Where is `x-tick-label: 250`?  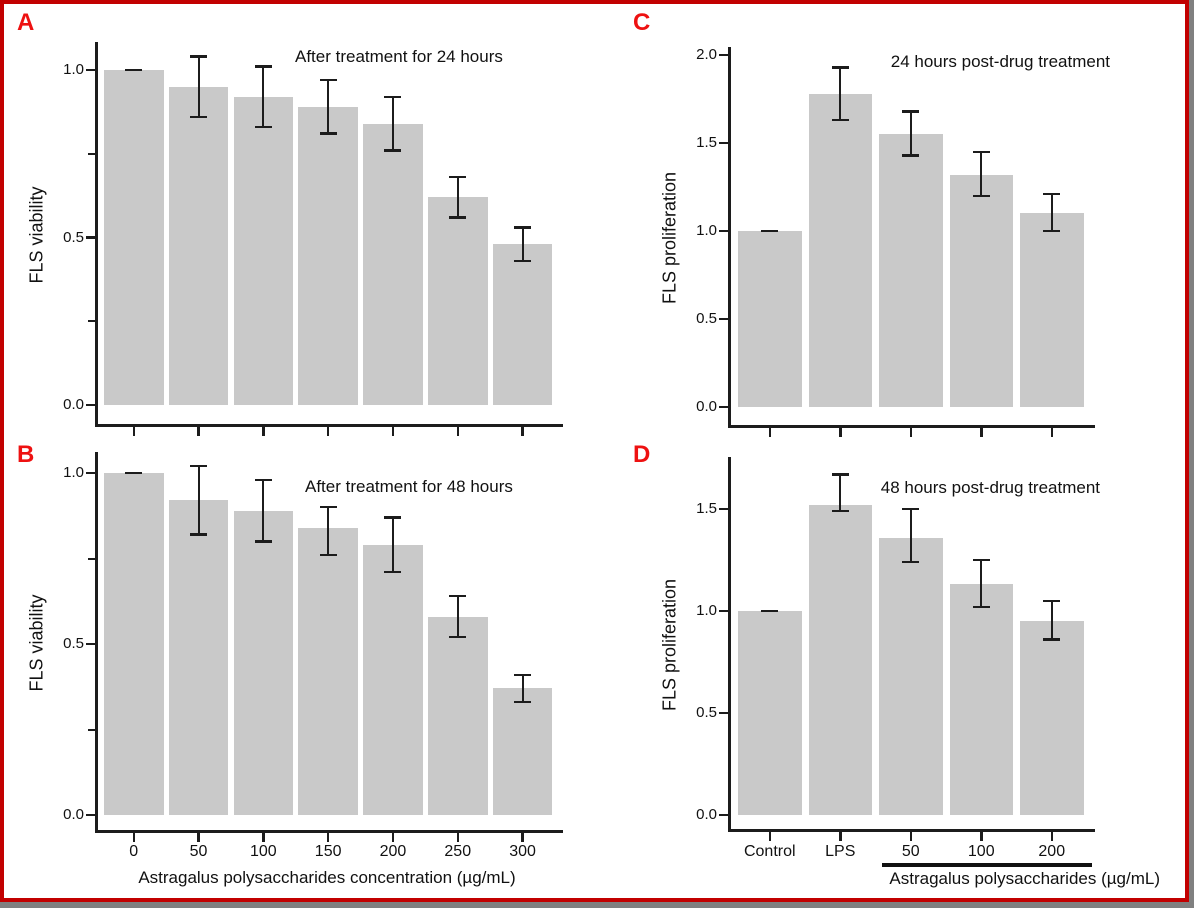
x-tick-label: 250 is located at coordinates (458, 851).